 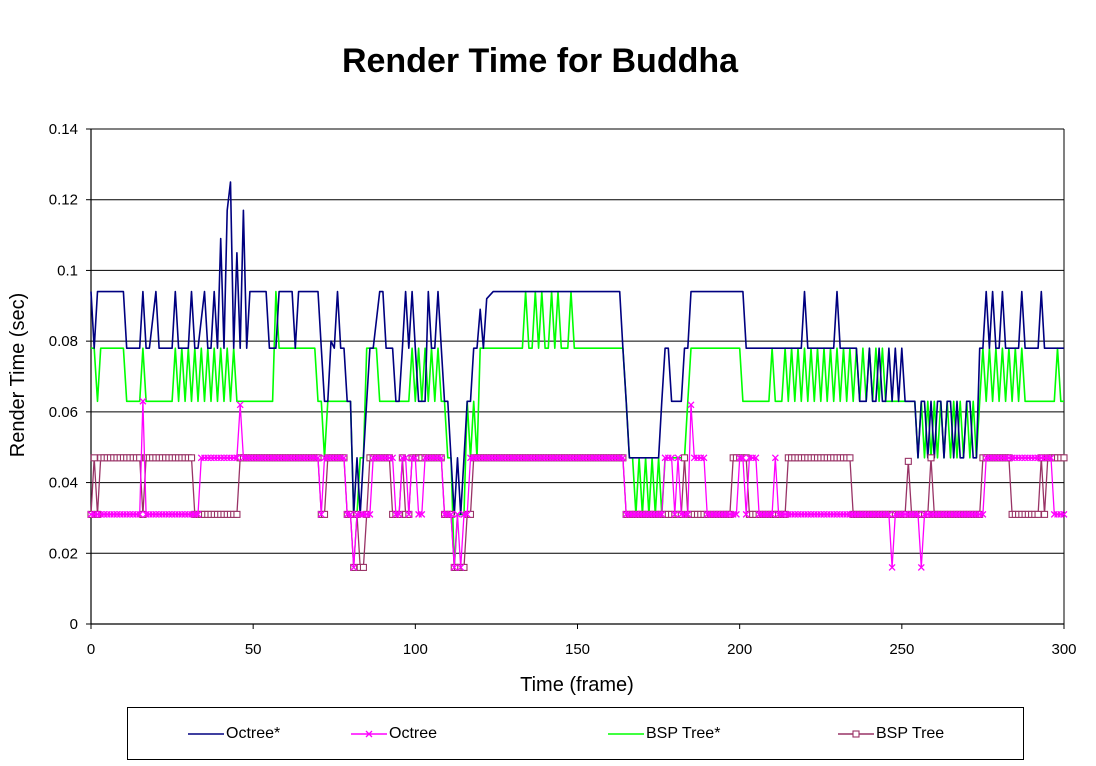 I want to click on x-tick-label: 150, so click(x=577, y=649).